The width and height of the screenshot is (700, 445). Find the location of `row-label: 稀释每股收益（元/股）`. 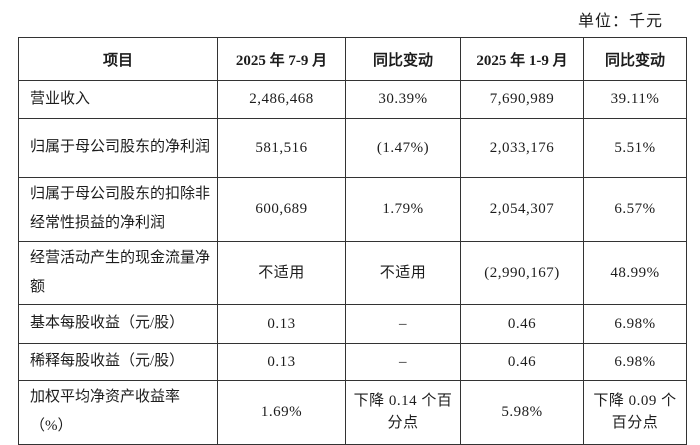

row-label: 稀释每股收益（元/股） is located at coordinates (118, 362).